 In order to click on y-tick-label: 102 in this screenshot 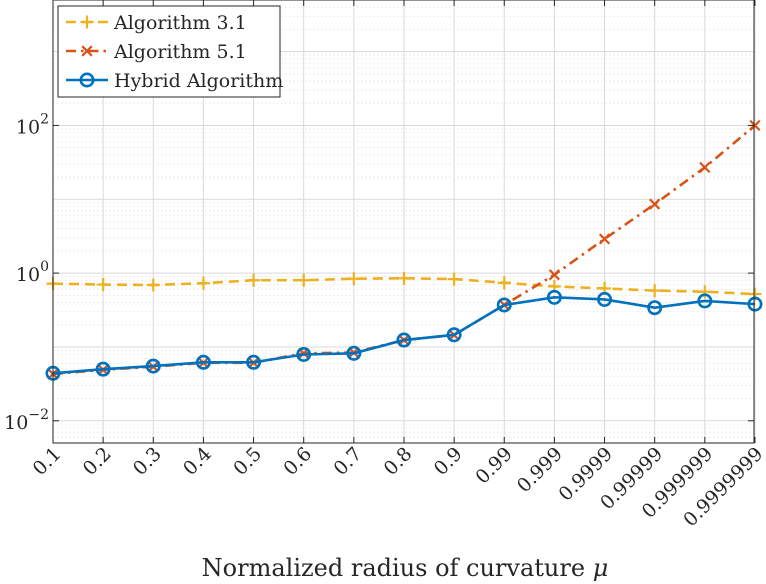, I will do `click(32, 124)`.